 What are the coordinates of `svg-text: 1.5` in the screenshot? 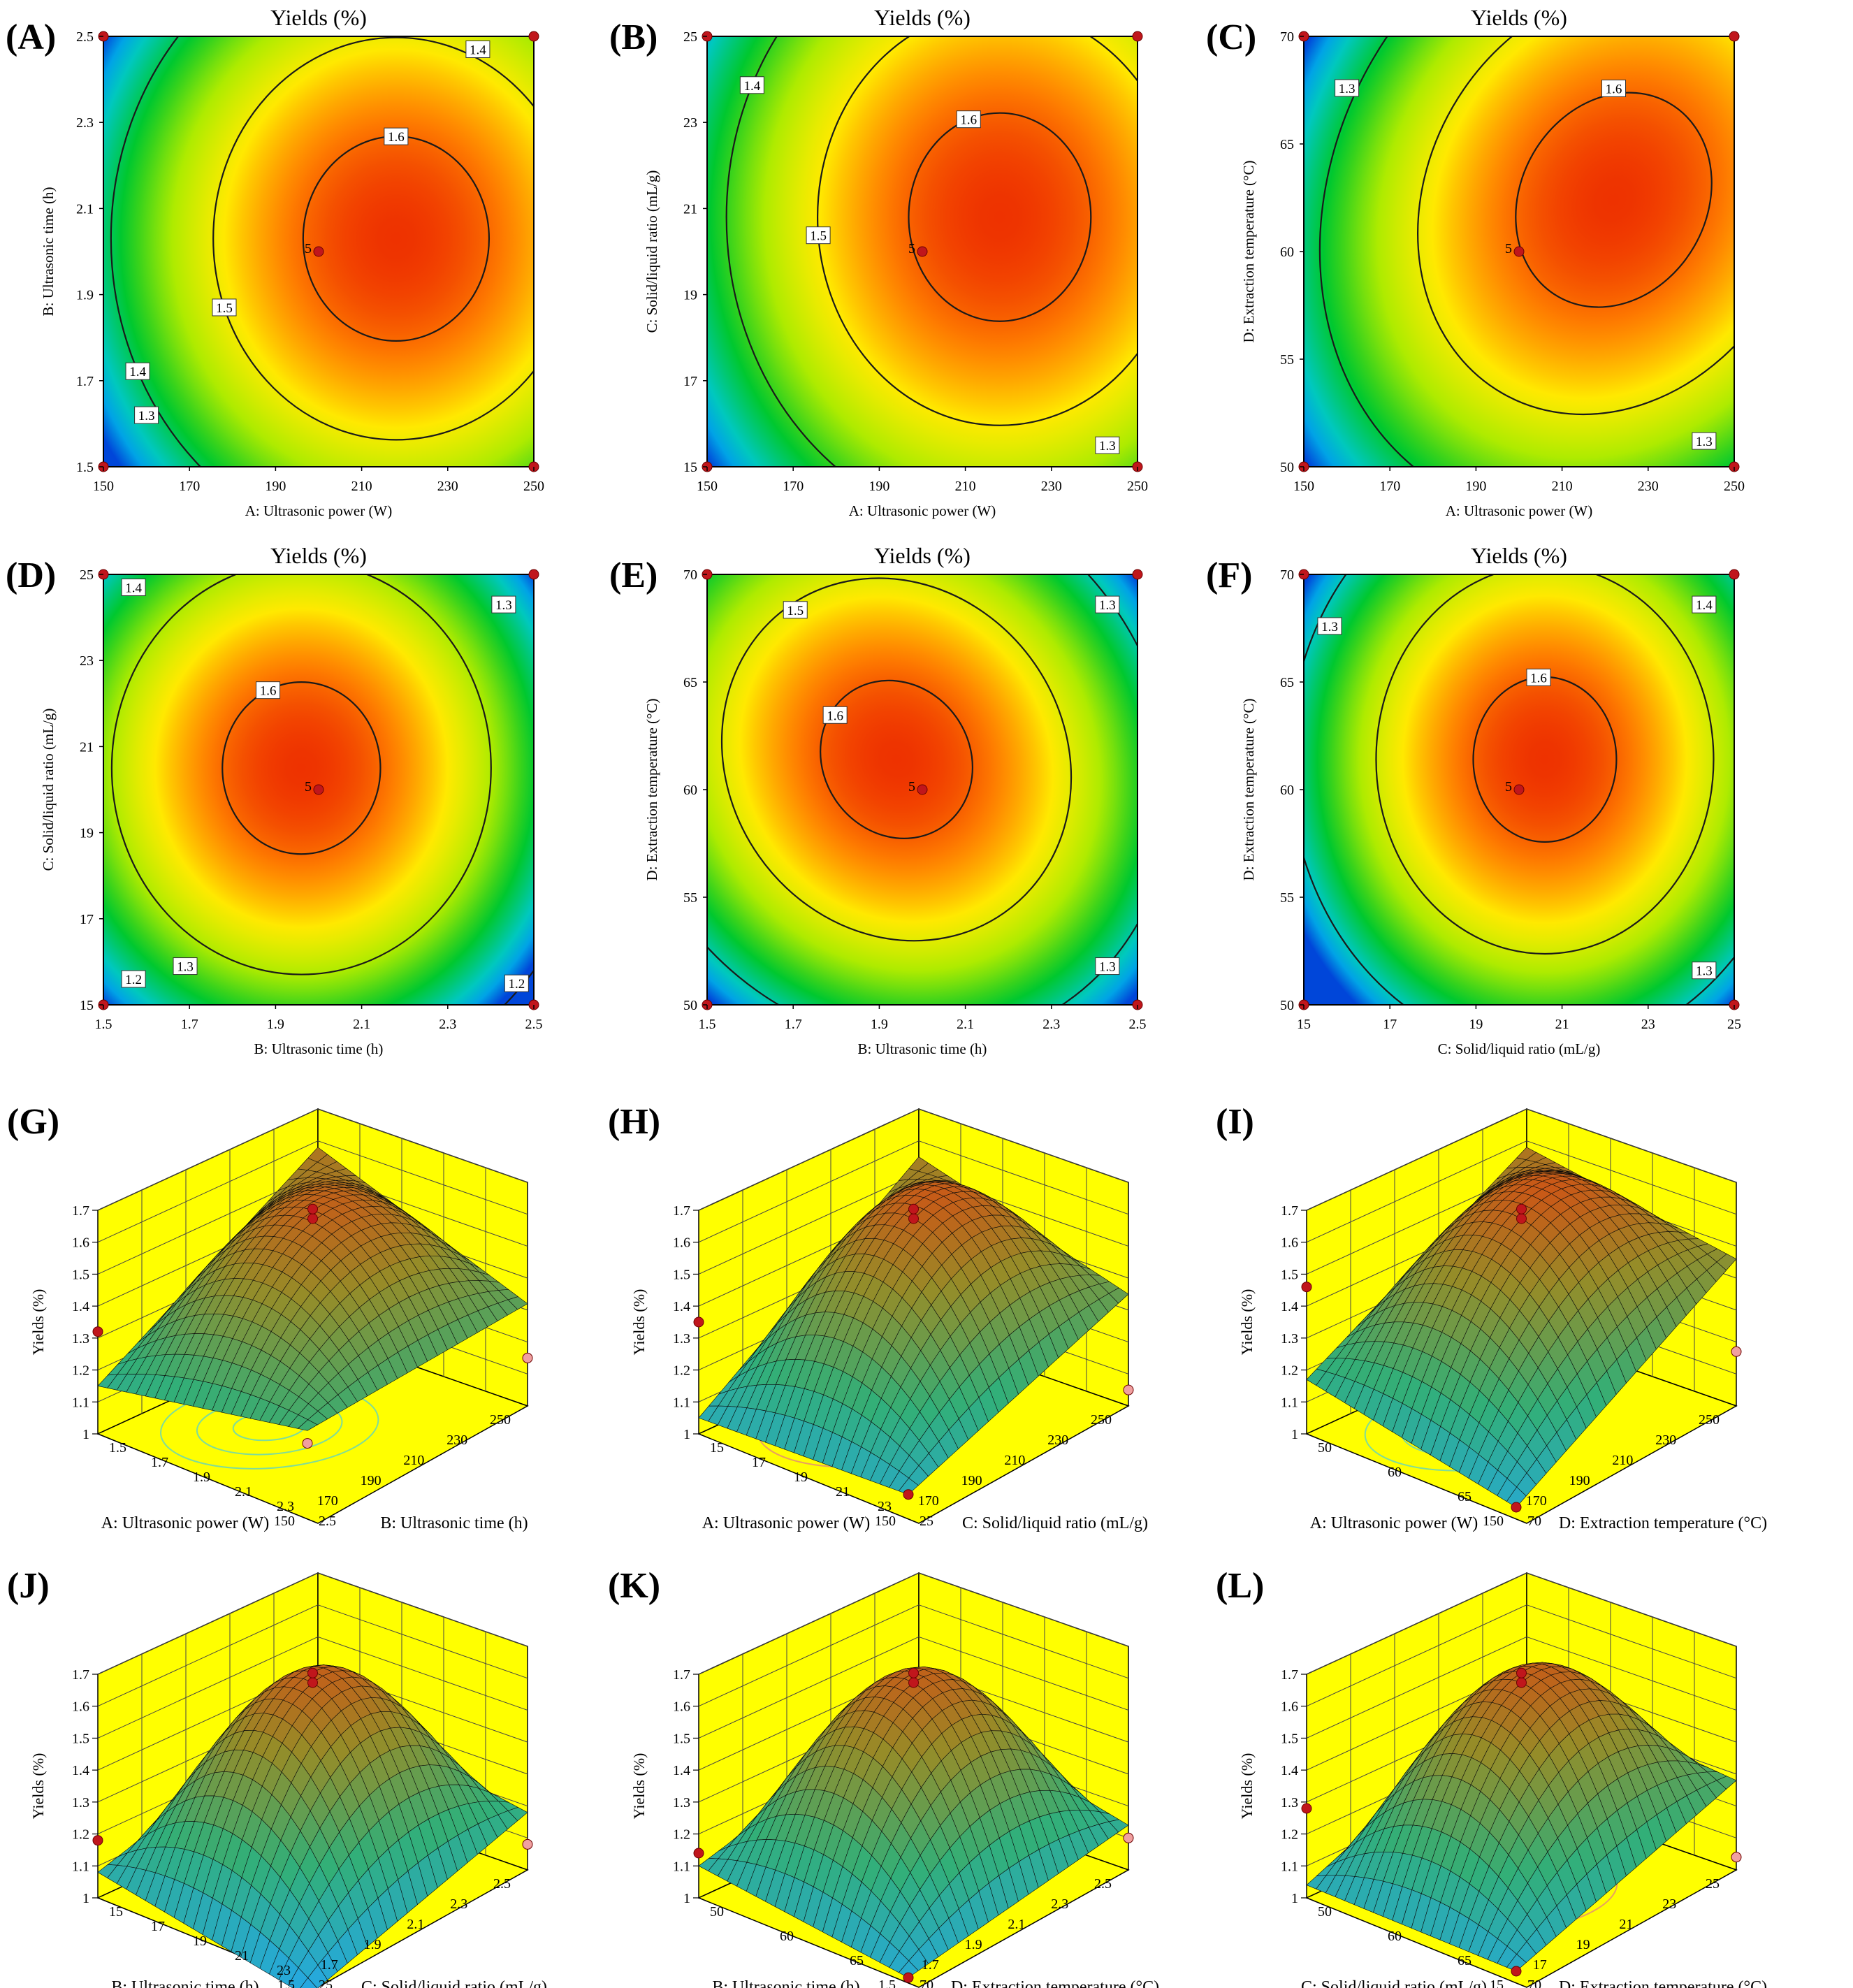 It's located at (795, 611).